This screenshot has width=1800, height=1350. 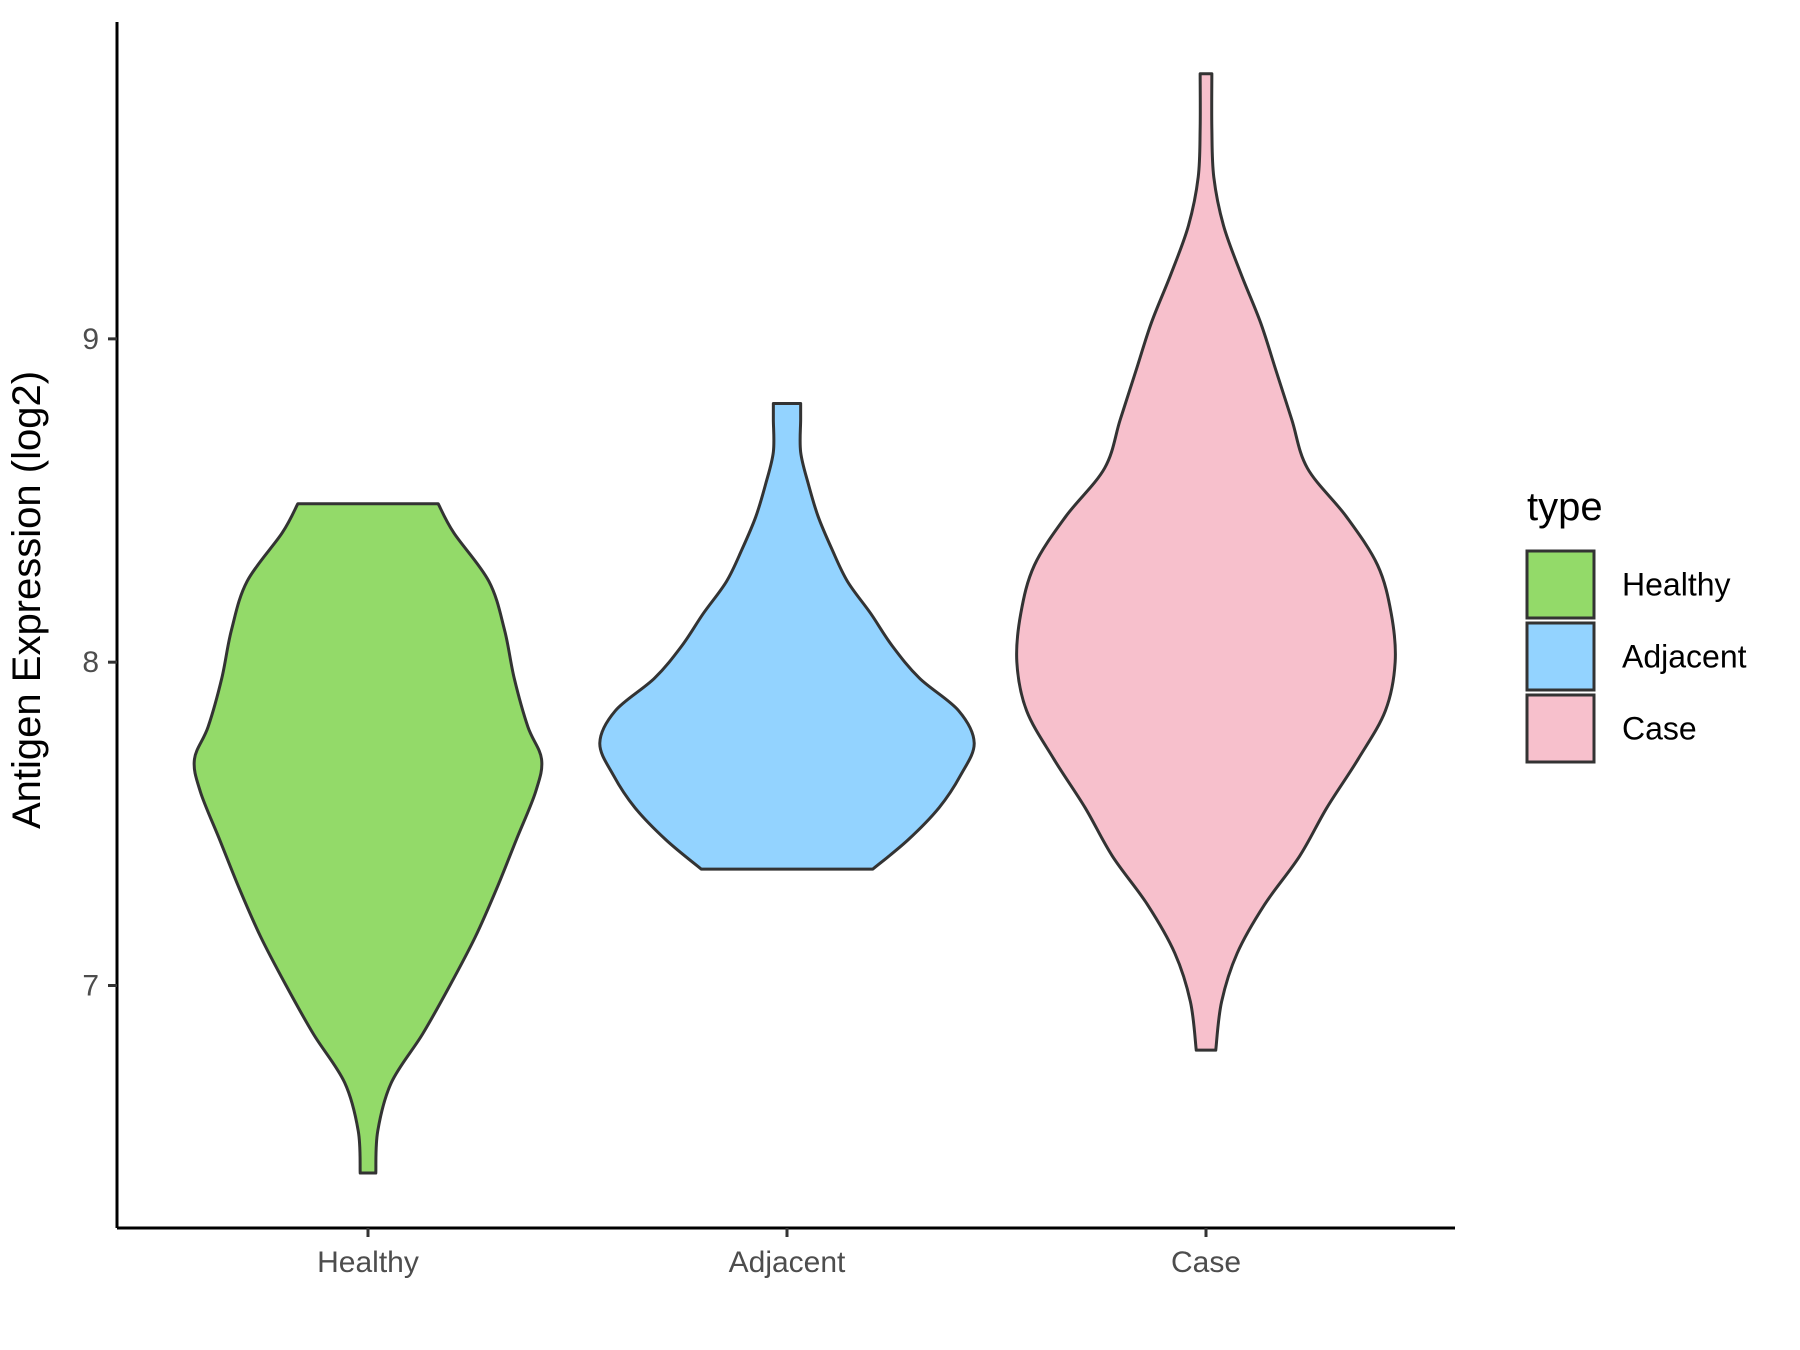 What do you see at coordinates (99, 663) in the screenshot?
I see `y-axis-ticks: 7 8 9` at bounding box center [99, 663].